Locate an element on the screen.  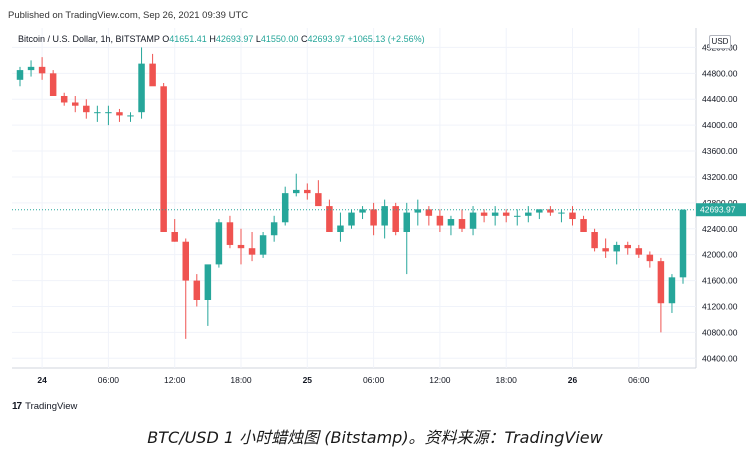
low-key: L is located at coordinates (258, 39).